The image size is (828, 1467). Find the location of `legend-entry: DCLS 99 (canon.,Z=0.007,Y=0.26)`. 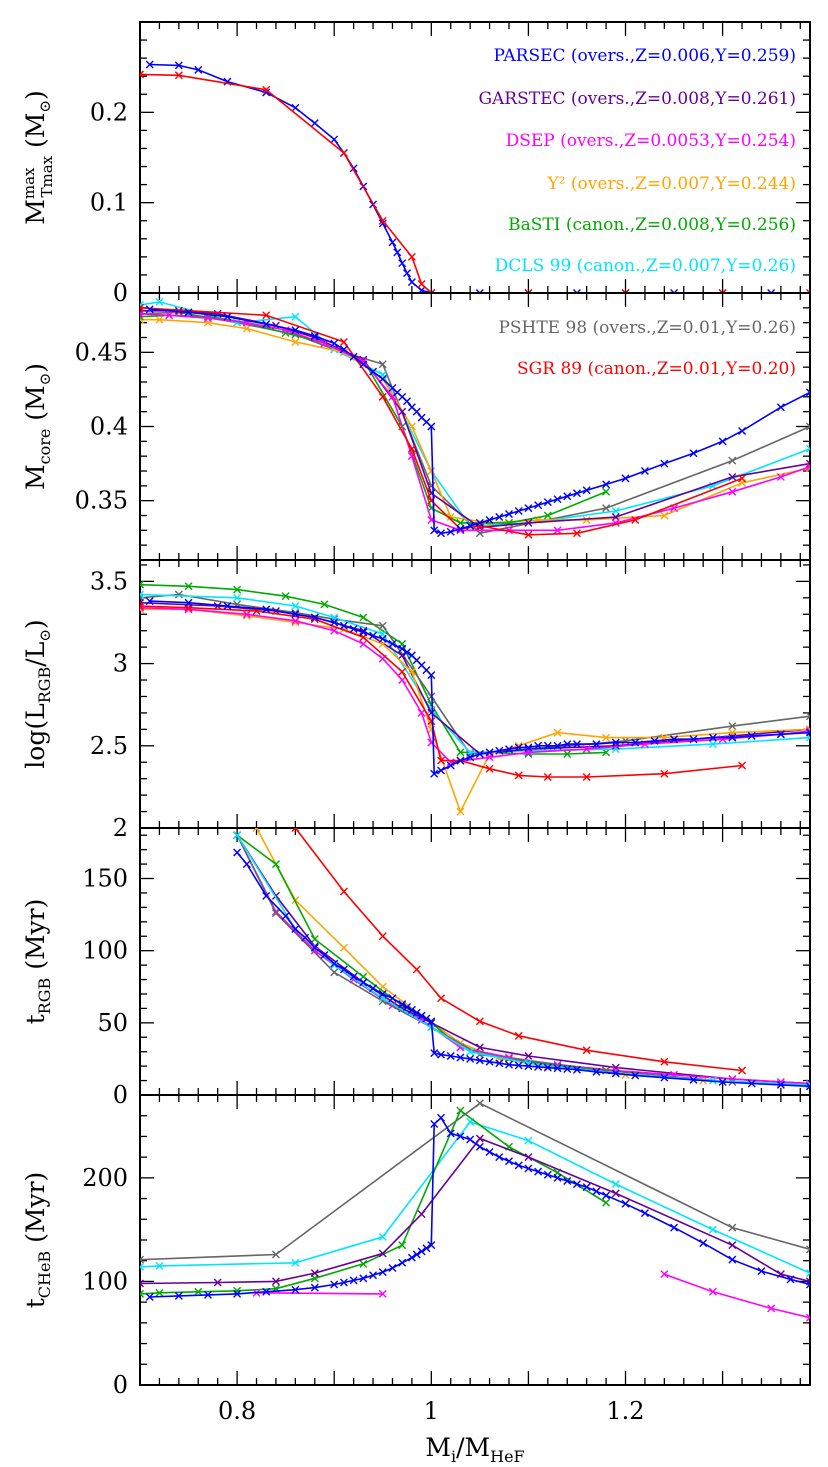

legend-entry: DCLS 99 (canon.,Z=0.007,Y=0.26) is located at coordinates (645, 266).